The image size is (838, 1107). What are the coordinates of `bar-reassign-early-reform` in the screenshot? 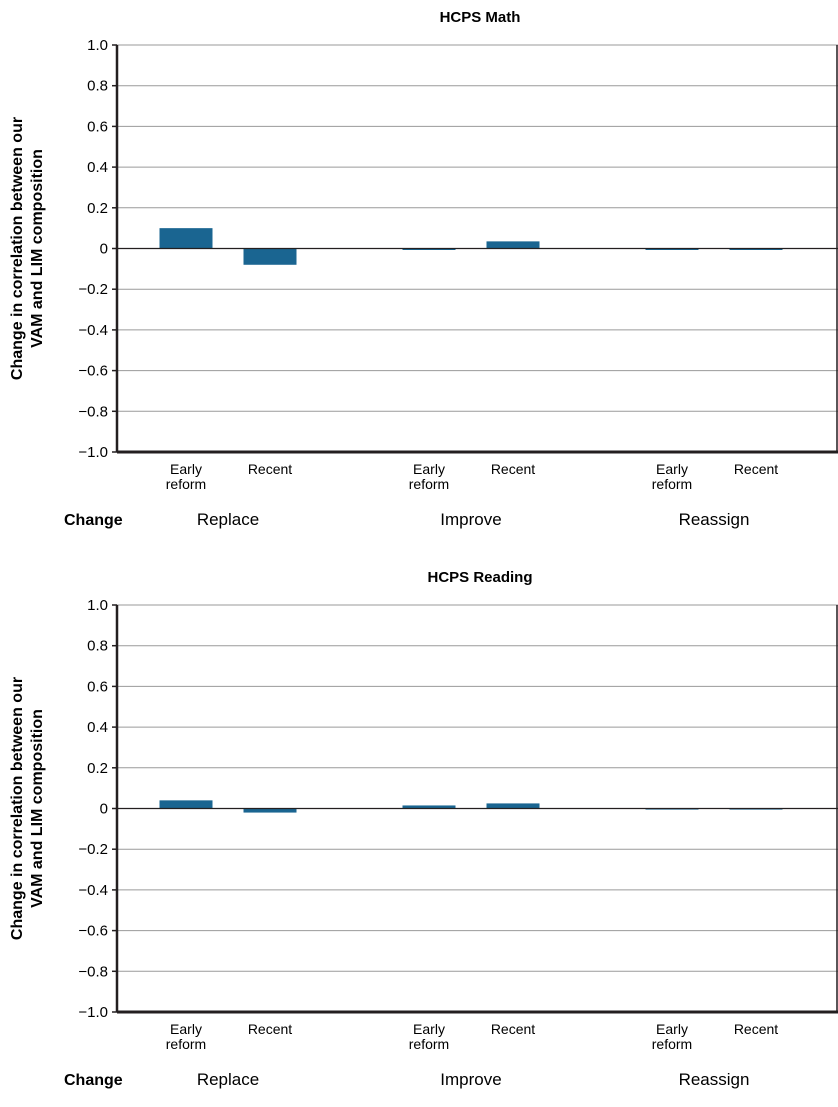 It's located at (672, 249).